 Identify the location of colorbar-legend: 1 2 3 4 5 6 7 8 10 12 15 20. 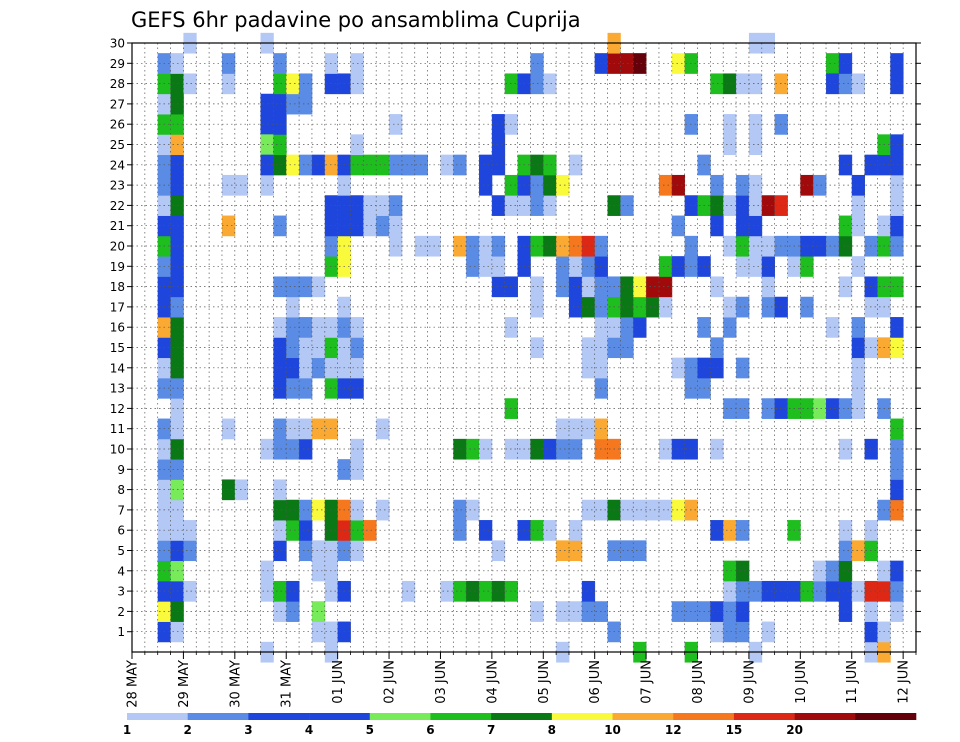
(520, 725).